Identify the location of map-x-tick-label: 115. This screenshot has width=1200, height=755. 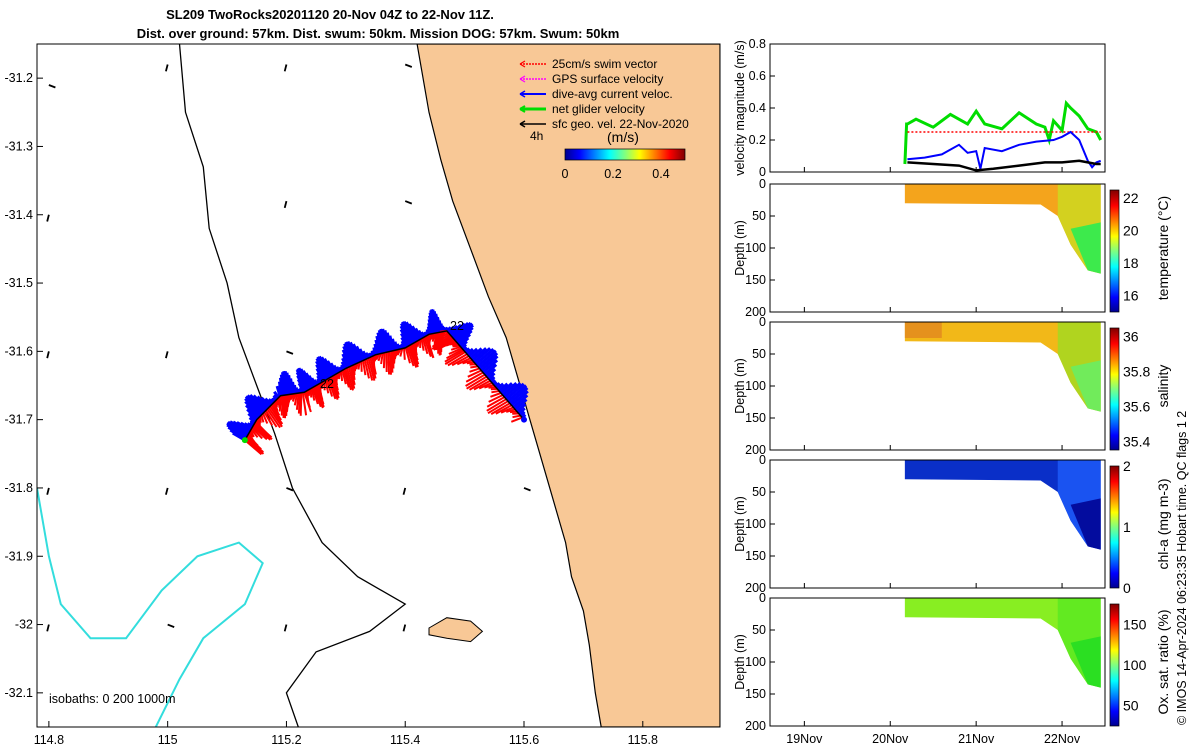
(168, 740).